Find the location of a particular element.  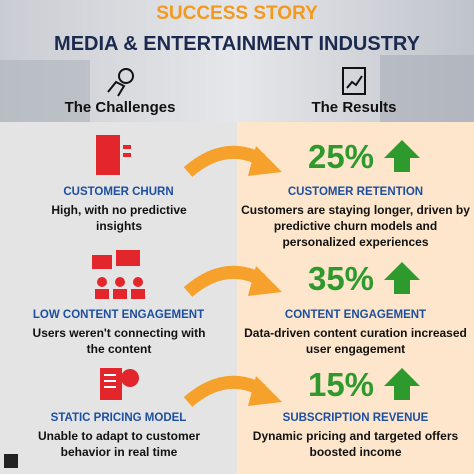

tag: SUCCESS STORY is located at coordinates (237, 13).